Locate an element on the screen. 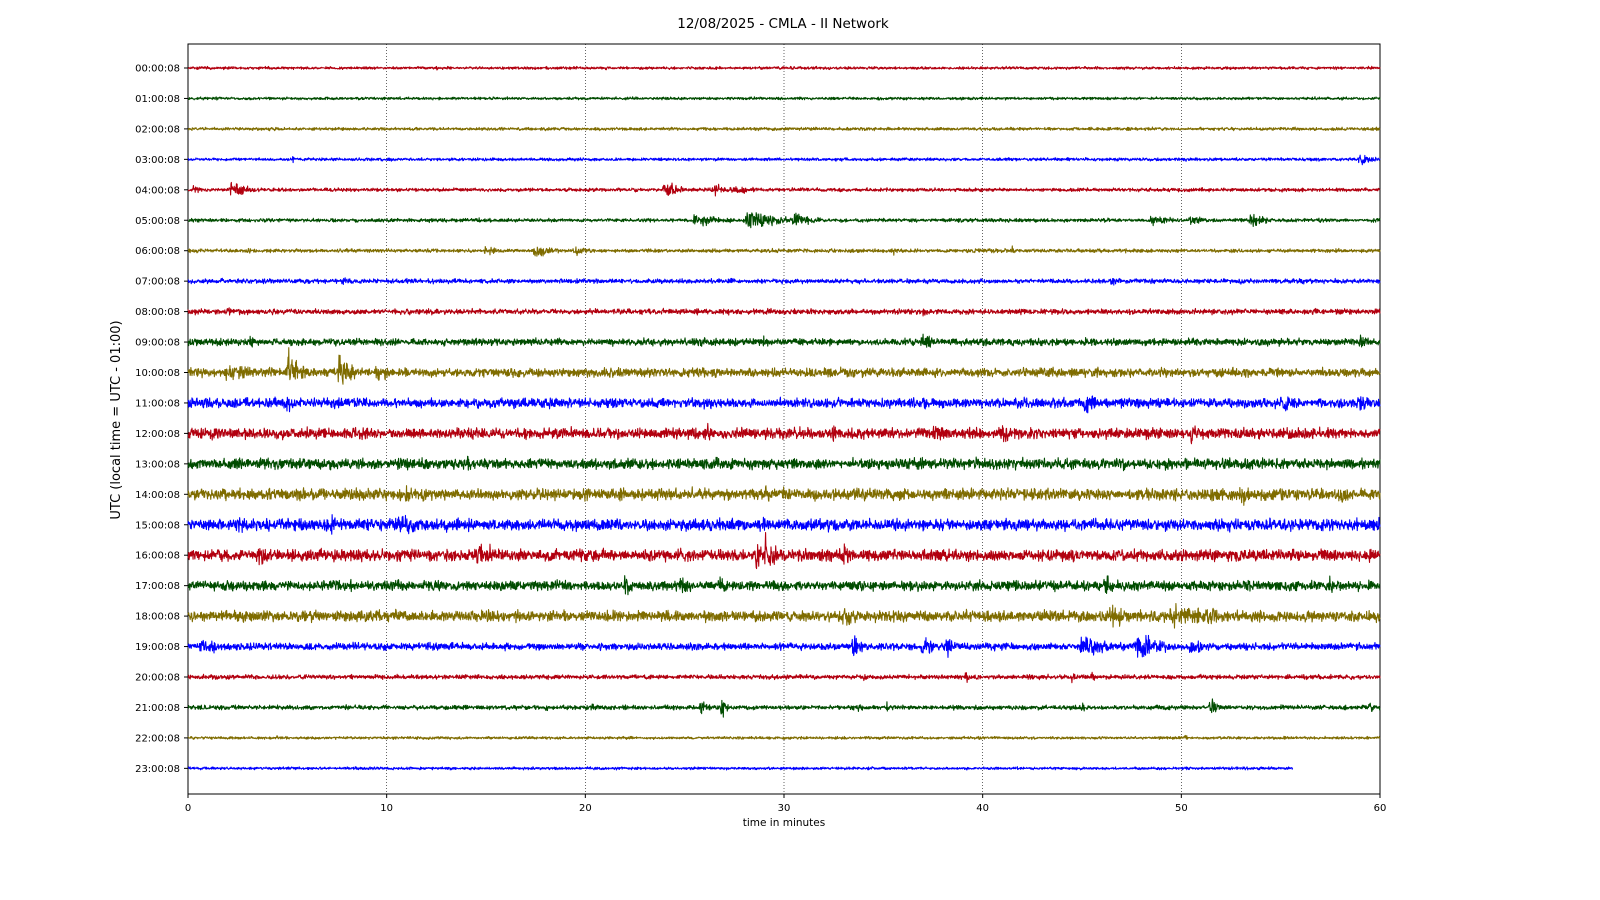  y-tick-label: 18:00:08 is located at coordinates (157, 617).